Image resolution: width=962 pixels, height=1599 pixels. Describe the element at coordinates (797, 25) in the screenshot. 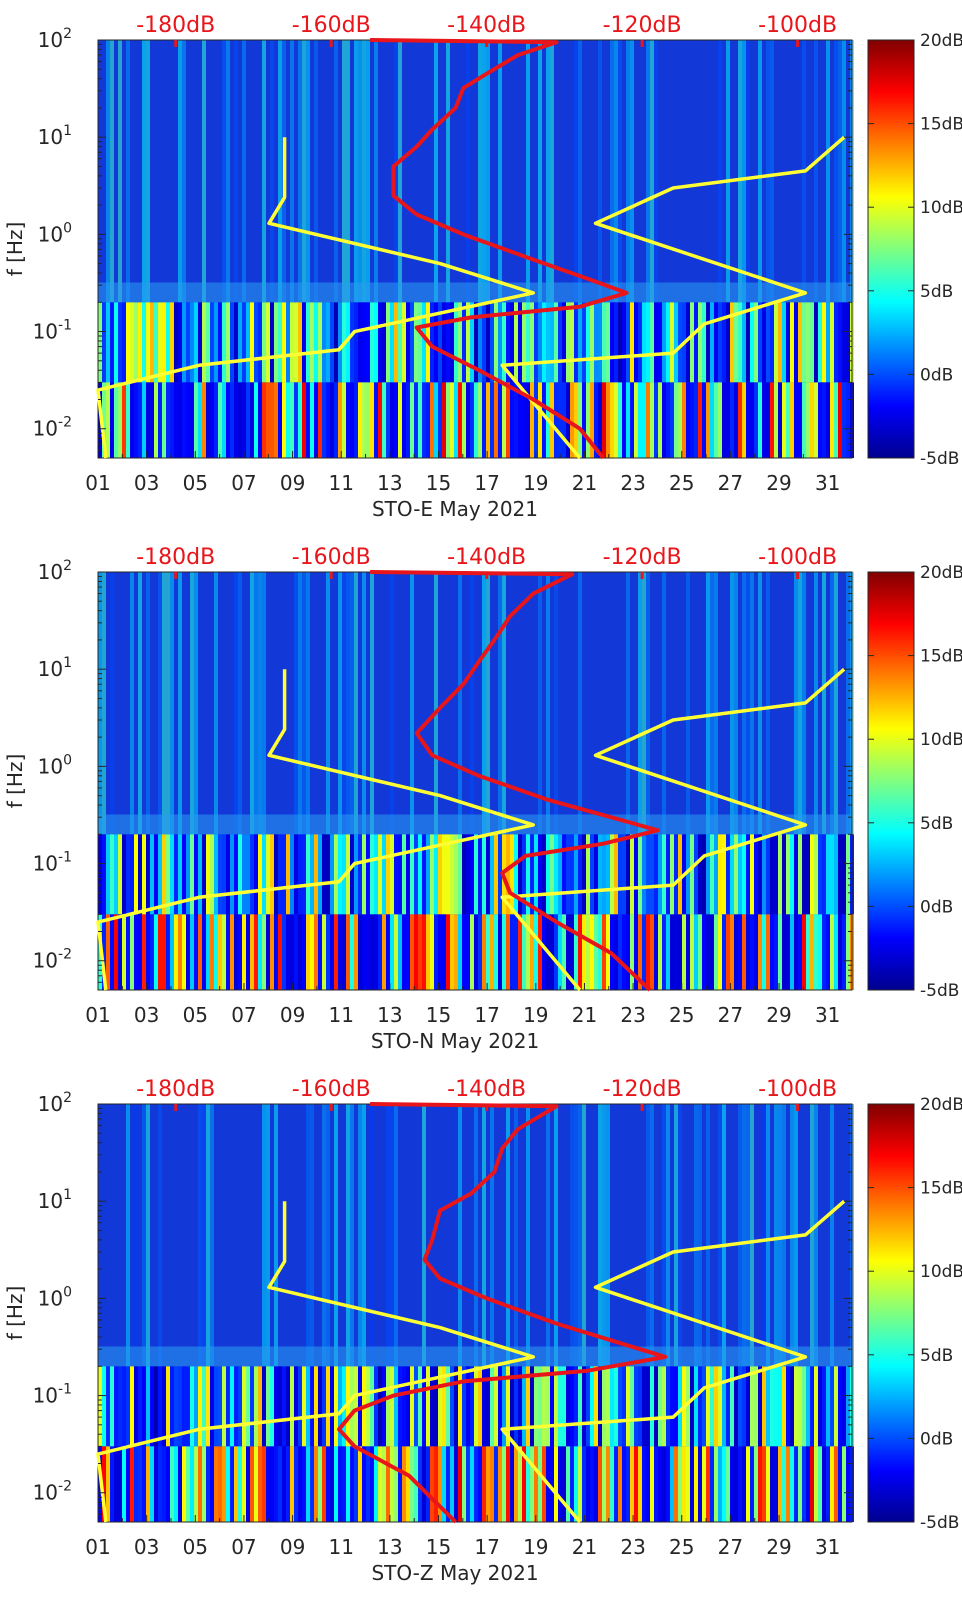

I see `top-axis-label: -100dB` at that location.